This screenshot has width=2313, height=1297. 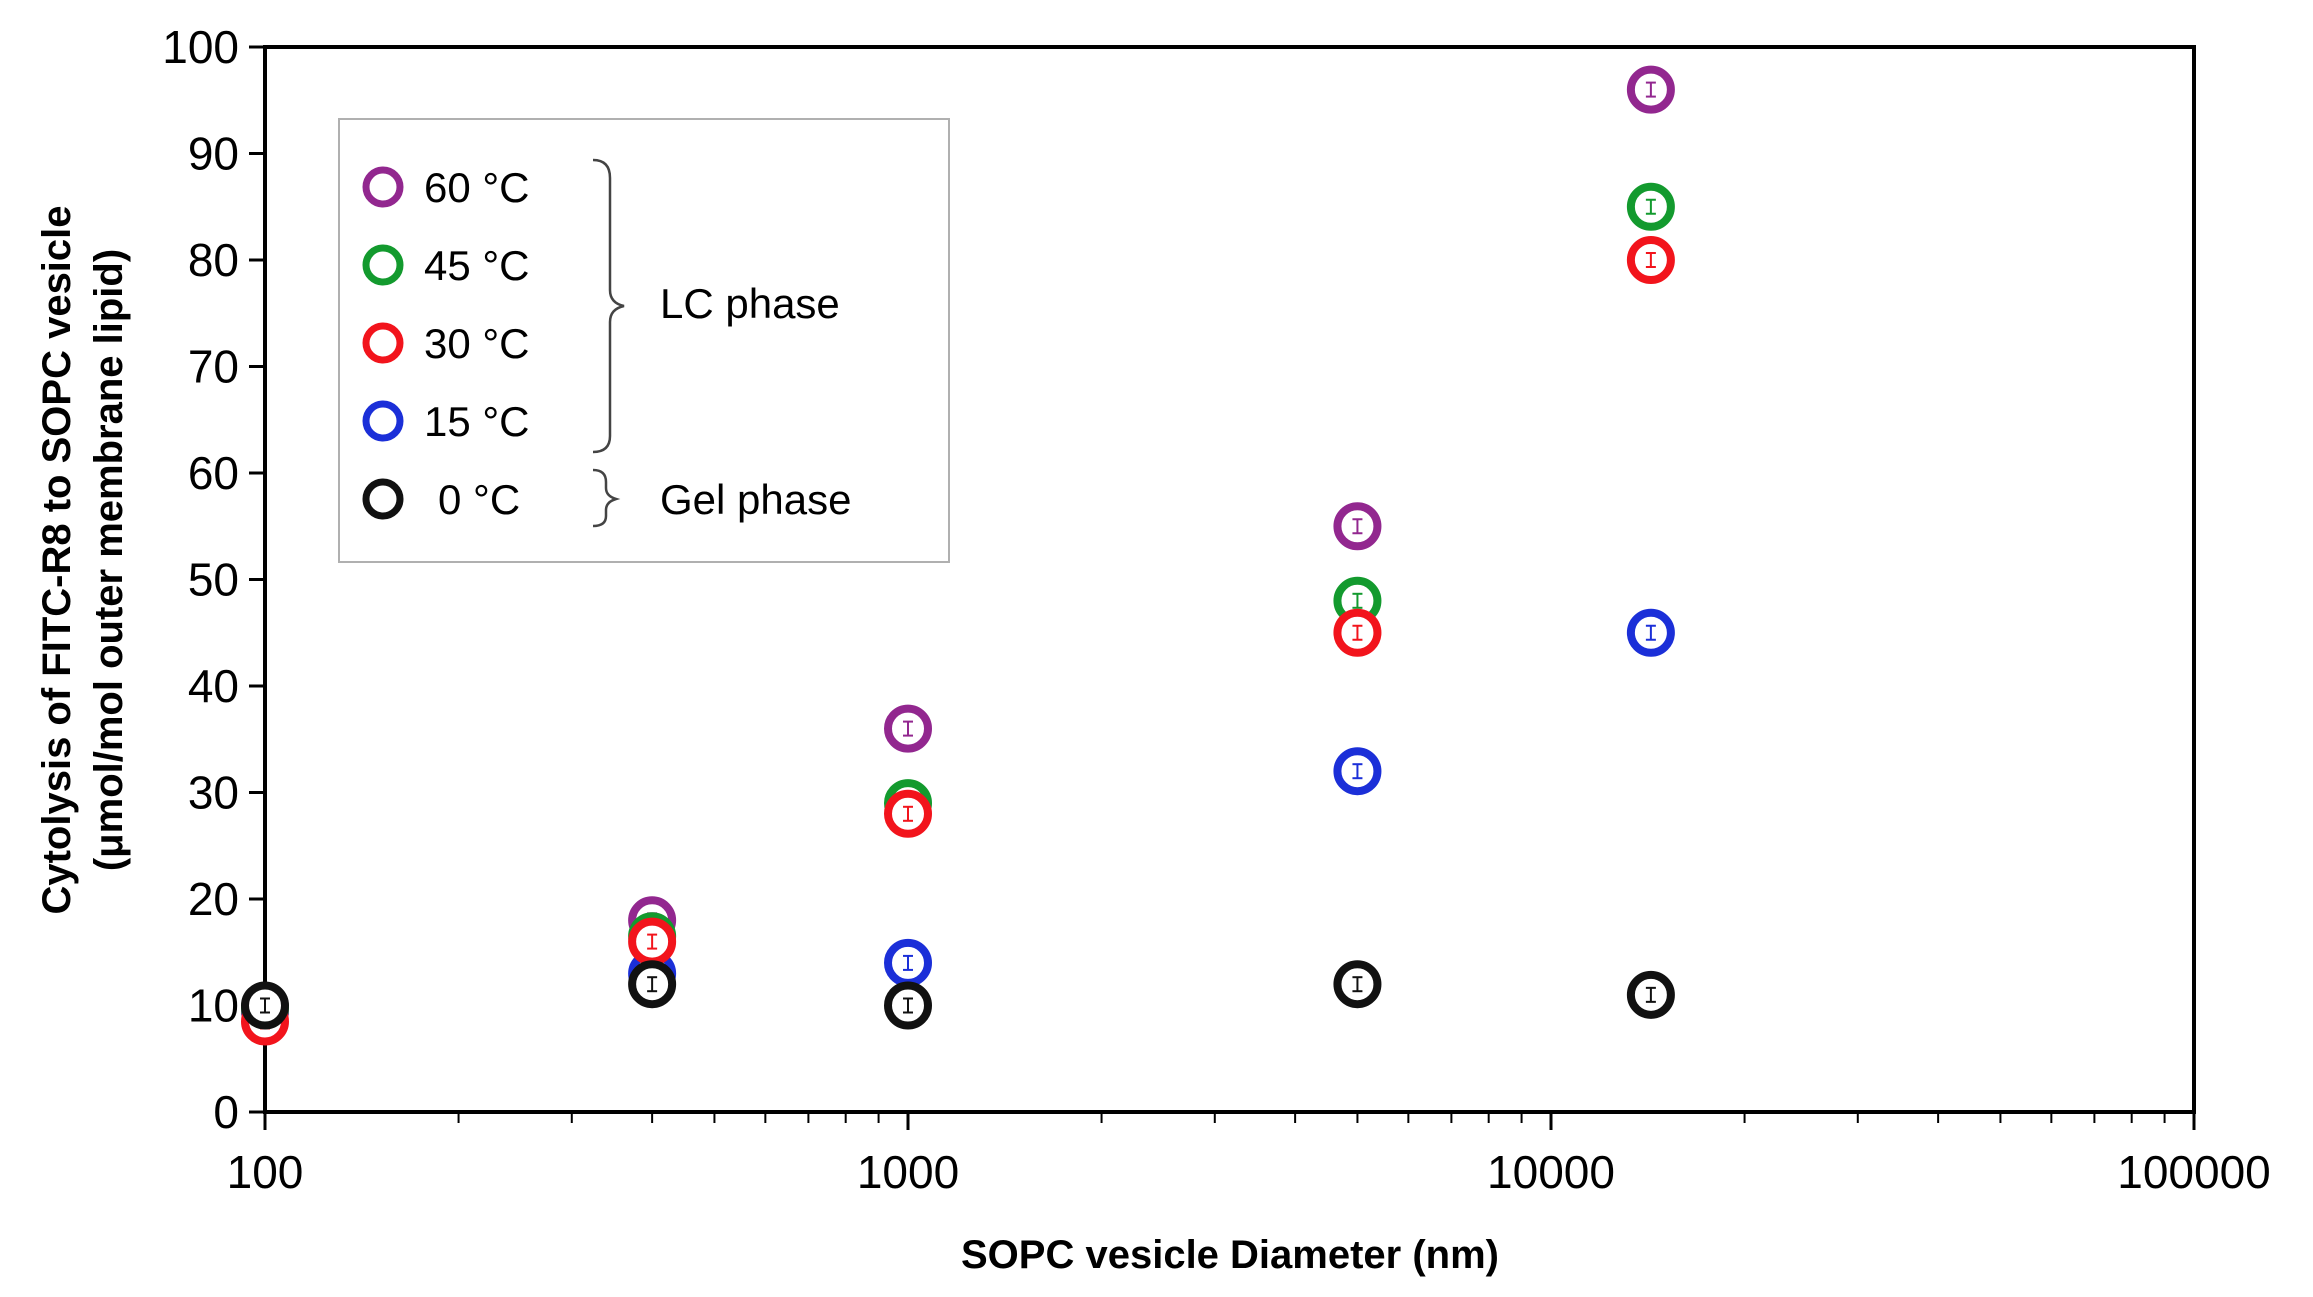 What do you see at coordinates (1551, 1172) in the screenshot?
I see `x-tick-label: 10000` at bounding box center [1551, 1172].